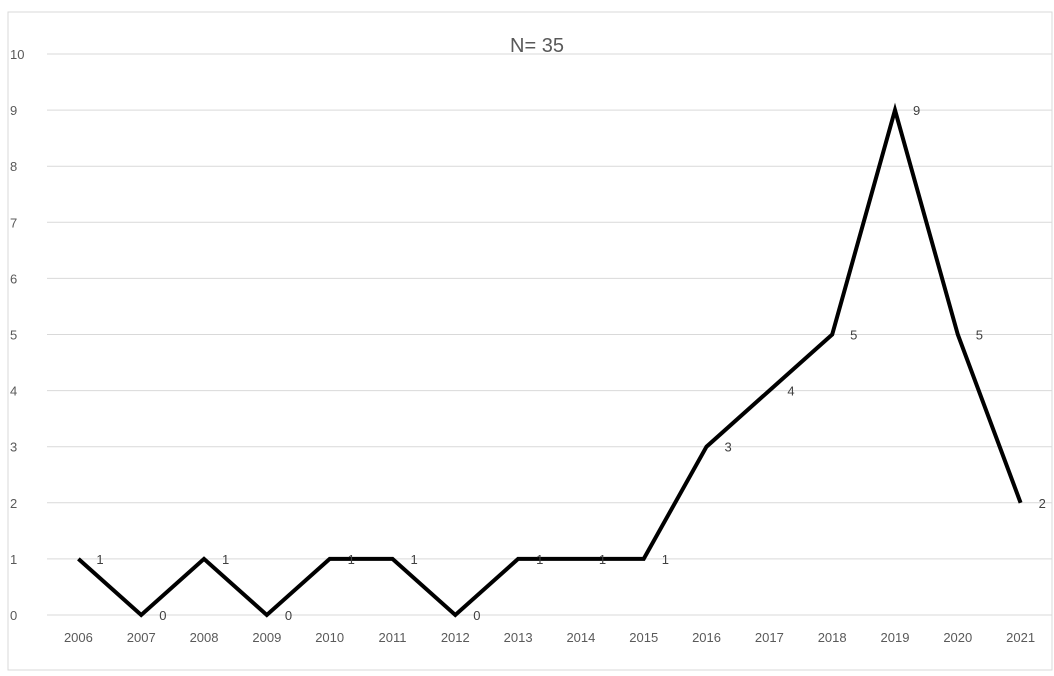  What do you see at coordinates (13, 110) in the screenshot?
I see `y-tick-label: 9` at bounding box center [13, 110].